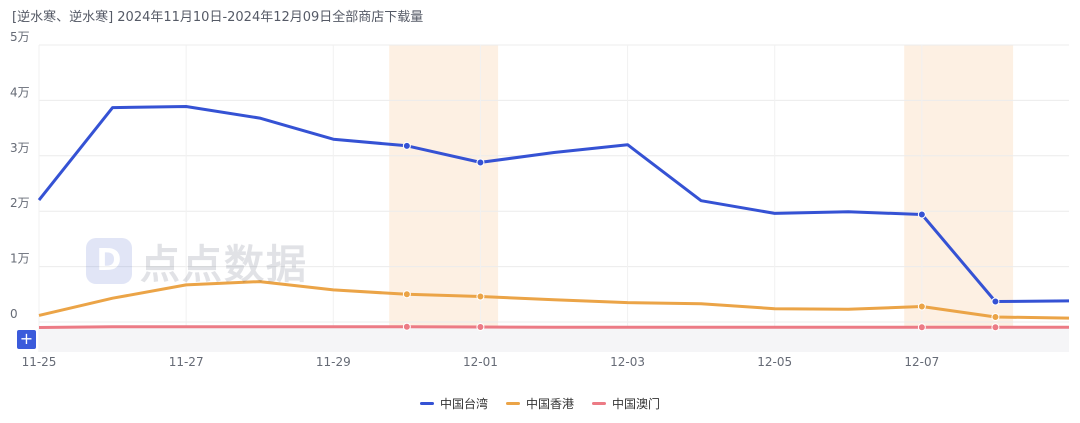 This screenshot has width=1080, height=423. I want to click on x-tick-label: 12-01, so click(480, 362).